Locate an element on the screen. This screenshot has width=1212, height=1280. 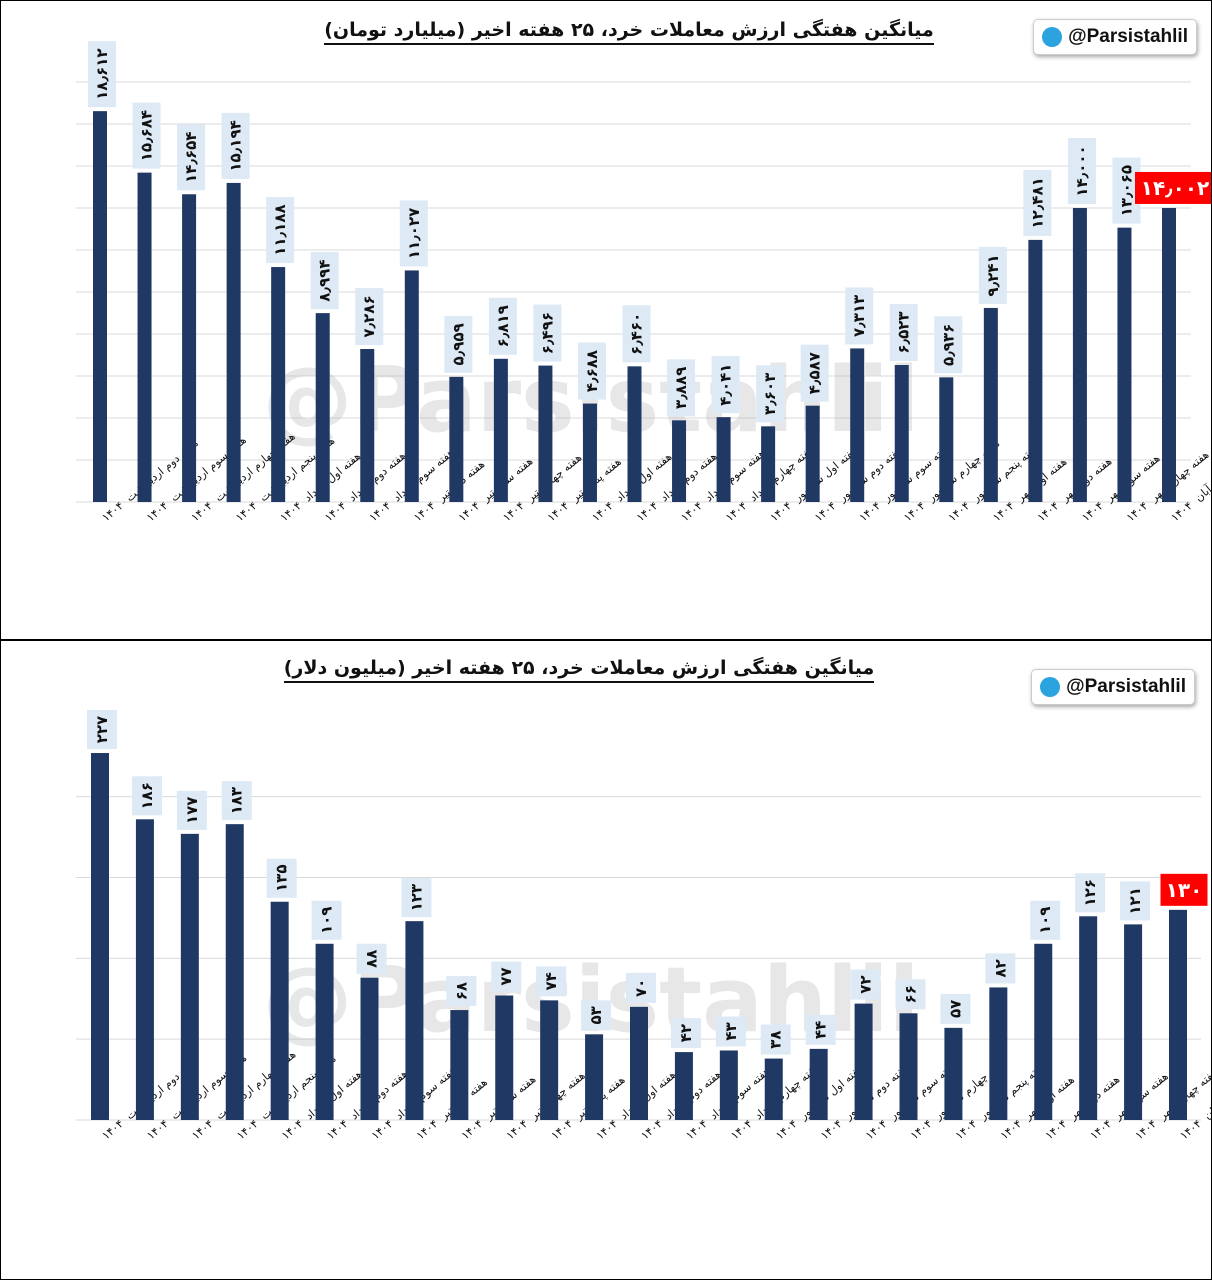
data-label: ۱۷۷ is located at coordinates (192, 810).